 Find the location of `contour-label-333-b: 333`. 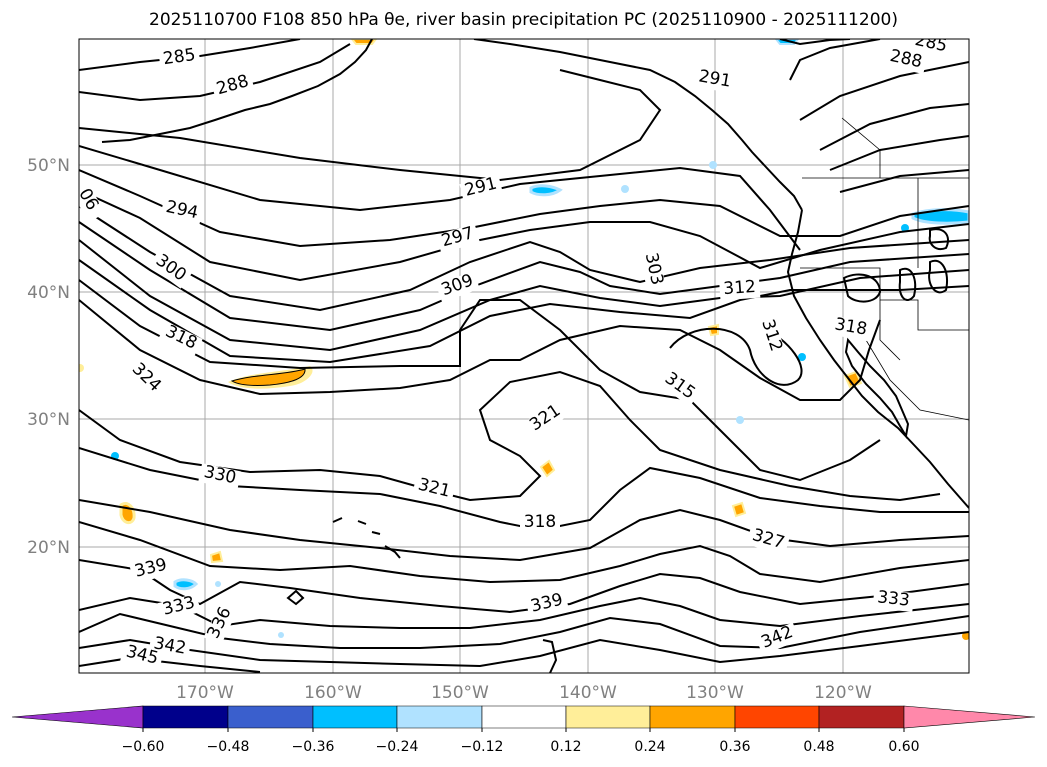

contour-label-333-b: 333 is located at coordinates (893, 598).